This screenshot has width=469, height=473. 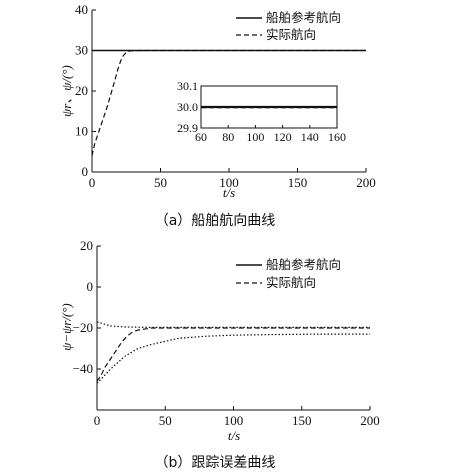 I want to click on inset-xtick-label: 140, so click(x=310, y=137).